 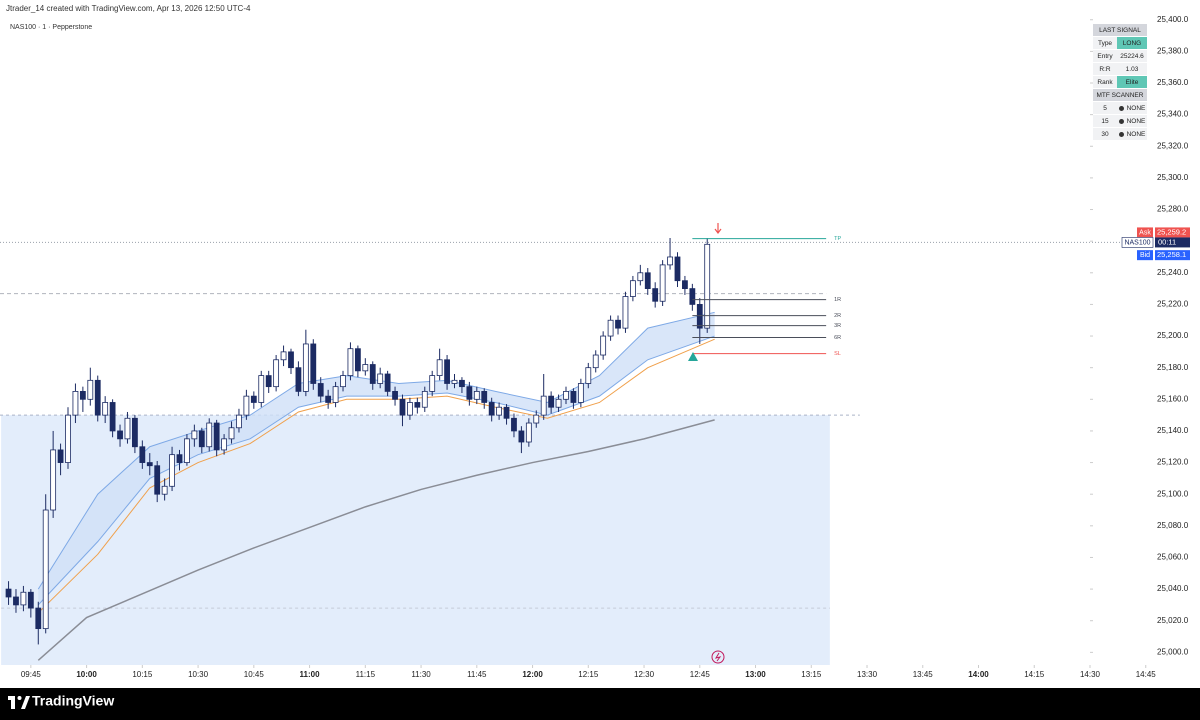 I want to click on buy-signal, so click(x=693, y=356).